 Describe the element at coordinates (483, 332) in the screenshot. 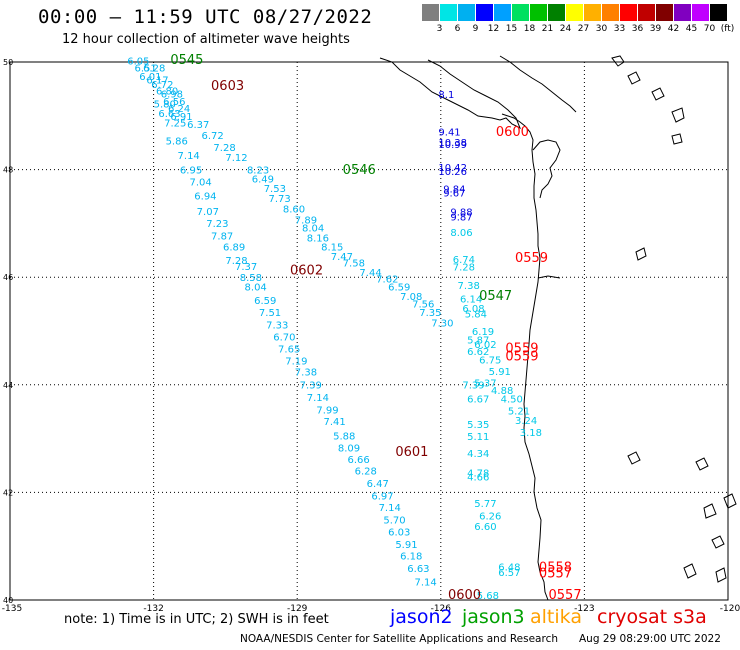

I see `wave-height-label: 6.19` at that location.